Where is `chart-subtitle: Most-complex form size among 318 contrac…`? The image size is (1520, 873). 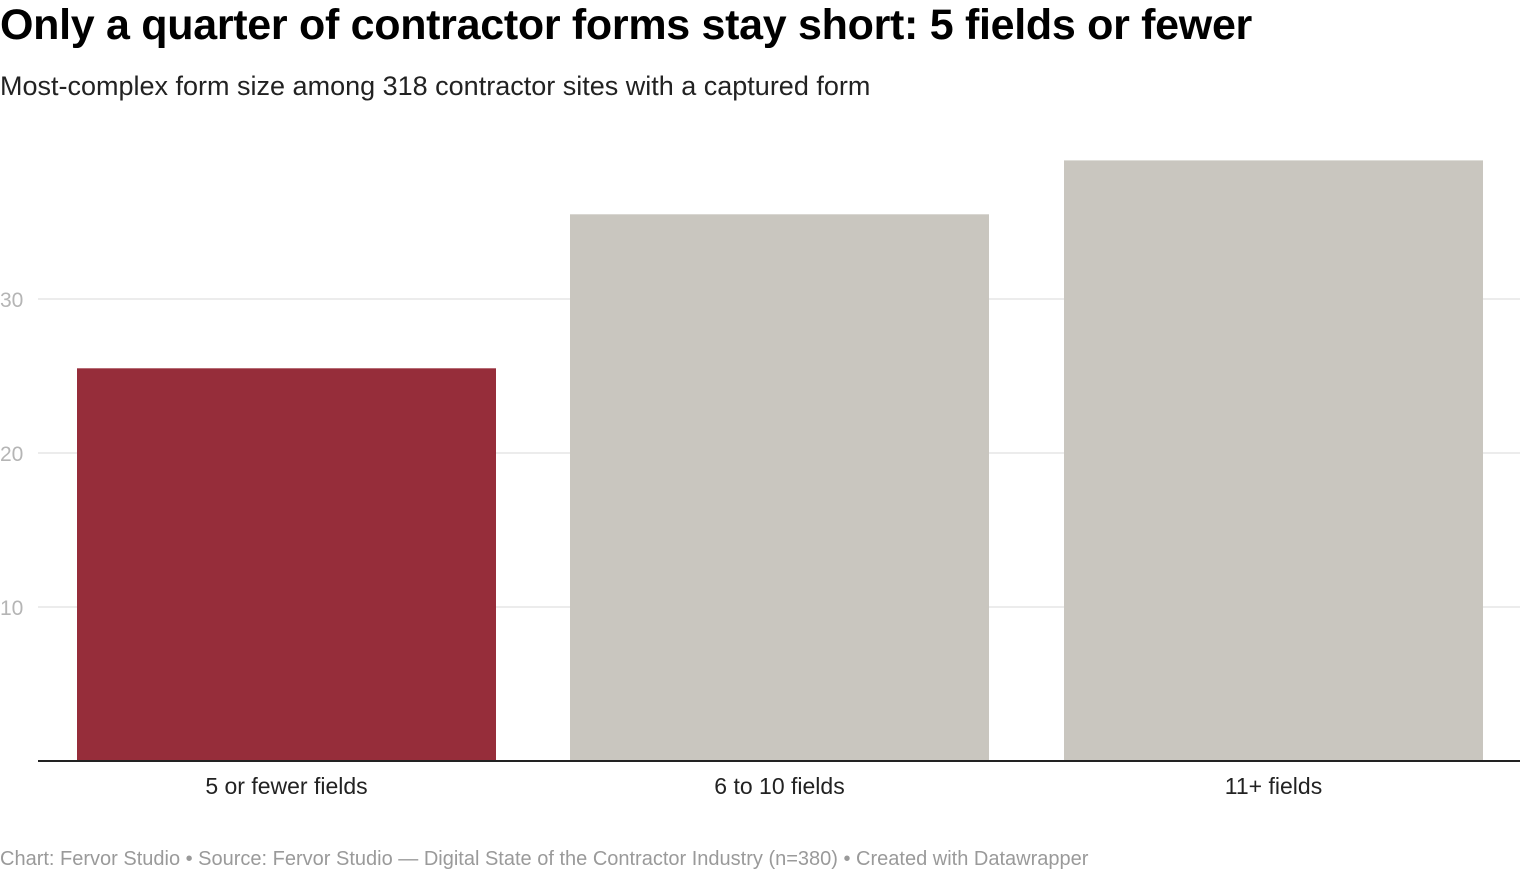 chart-subtitle: Most-complex form size among 318 contrac… is located at coordinates (435, 86).